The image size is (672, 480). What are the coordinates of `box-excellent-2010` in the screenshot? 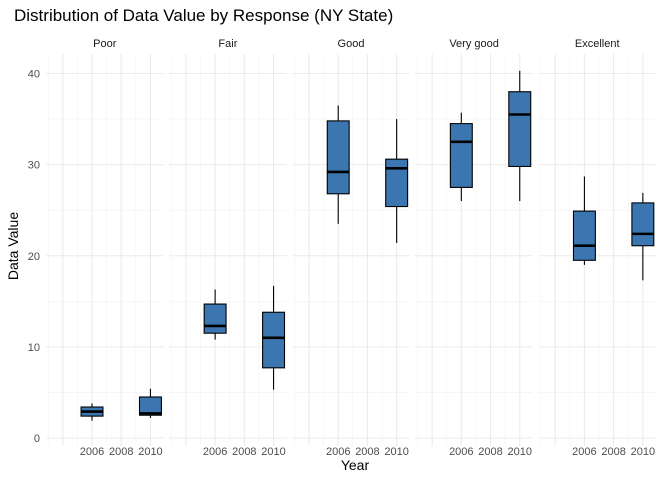 It's located at (643, 236).